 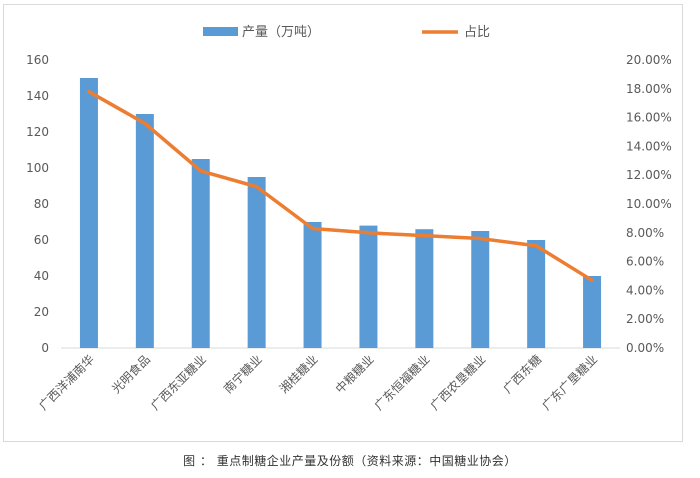 I want to click on y-right-tick-label: 16.00%, so click(x=649, y=118).